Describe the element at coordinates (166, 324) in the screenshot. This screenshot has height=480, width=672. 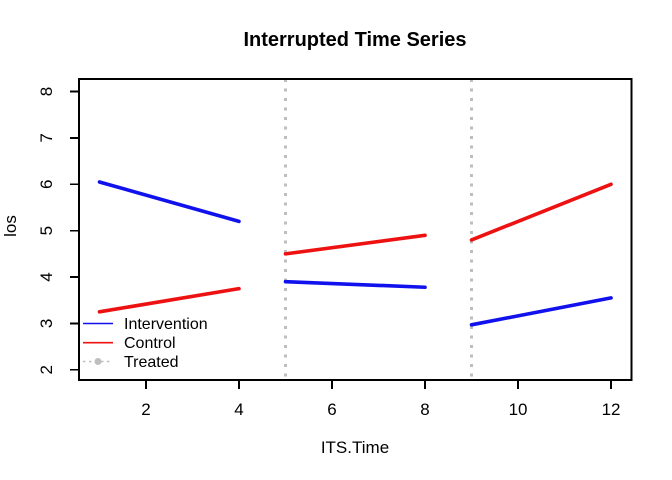
I see `legend-label-intervention: Intervention` at that location.